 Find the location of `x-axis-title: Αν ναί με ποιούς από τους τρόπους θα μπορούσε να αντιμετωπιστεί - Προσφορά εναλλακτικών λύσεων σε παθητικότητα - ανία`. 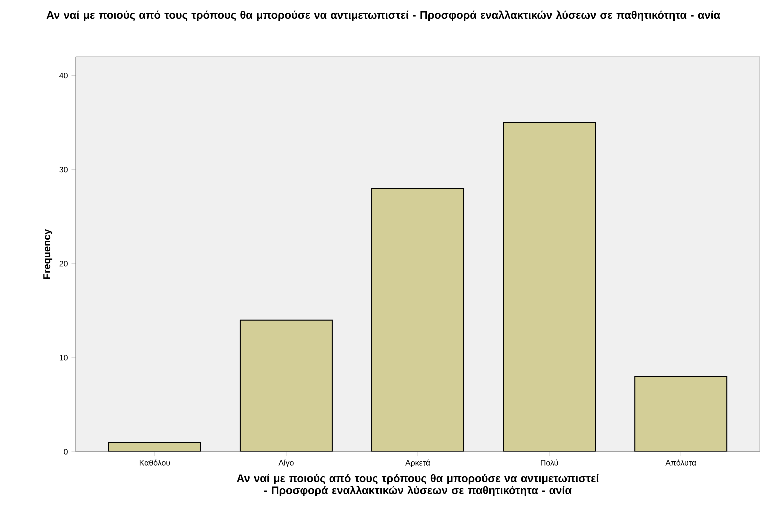

x-axis-title: Αν ναί με ποιούς από τους τρόπους θα μπορούσε να αντιμετωπιστεί - Προσφορά εναλλακτικών λύσεων σε παθητικότητα - ανία is located at coordinates (418, 485).